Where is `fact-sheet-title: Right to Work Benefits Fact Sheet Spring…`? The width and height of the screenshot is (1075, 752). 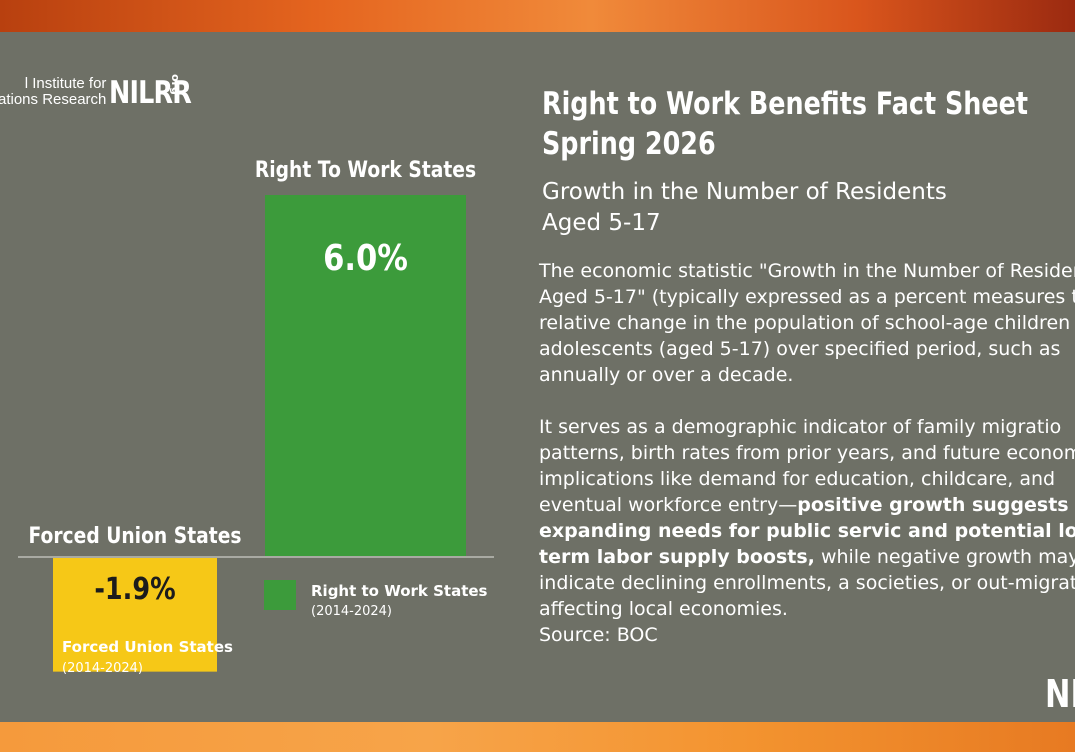 fact-sheet-title: Right to Work Benefits Fact Sheet Spring… is located at coordinates (785, 124).